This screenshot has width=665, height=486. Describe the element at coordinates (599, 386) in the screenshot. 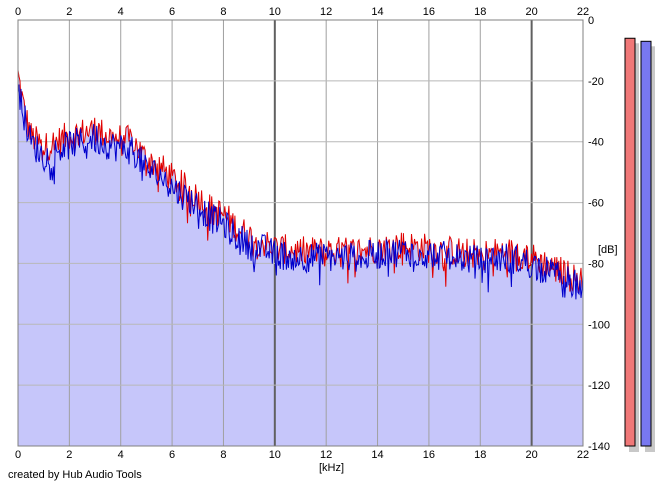

I see `y-tick-label: -120` at that location.